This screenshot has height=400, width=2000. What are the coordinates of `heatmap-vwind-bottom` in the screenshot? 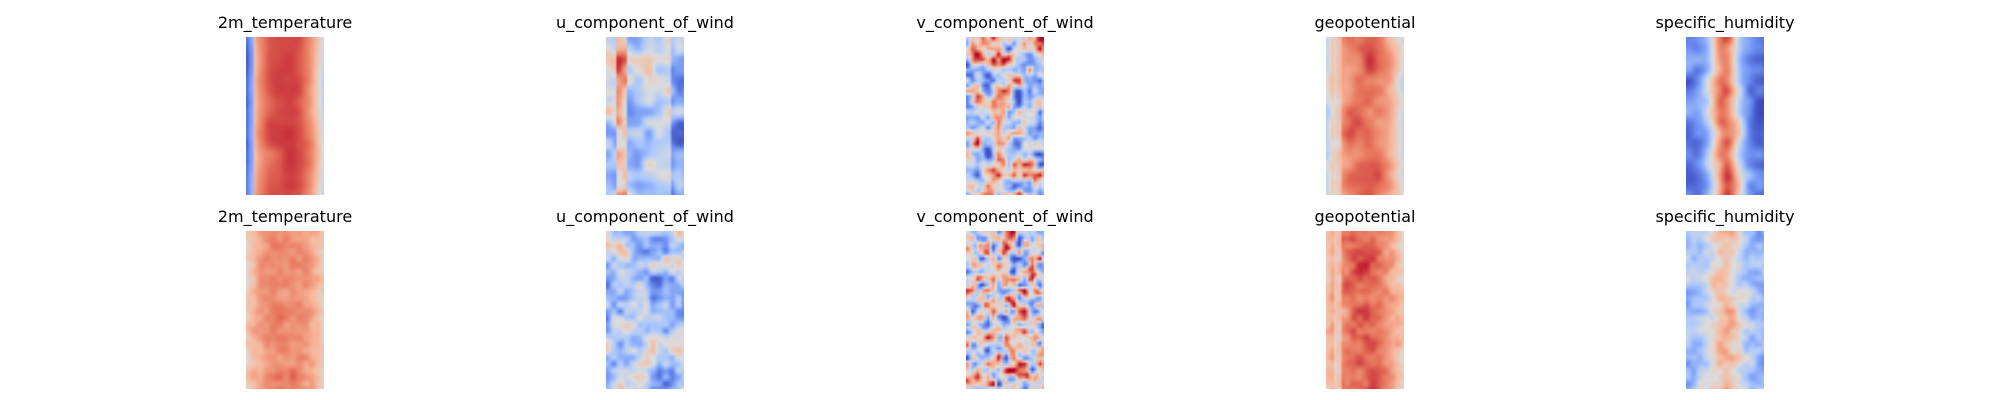 It's located at (1005, 310).